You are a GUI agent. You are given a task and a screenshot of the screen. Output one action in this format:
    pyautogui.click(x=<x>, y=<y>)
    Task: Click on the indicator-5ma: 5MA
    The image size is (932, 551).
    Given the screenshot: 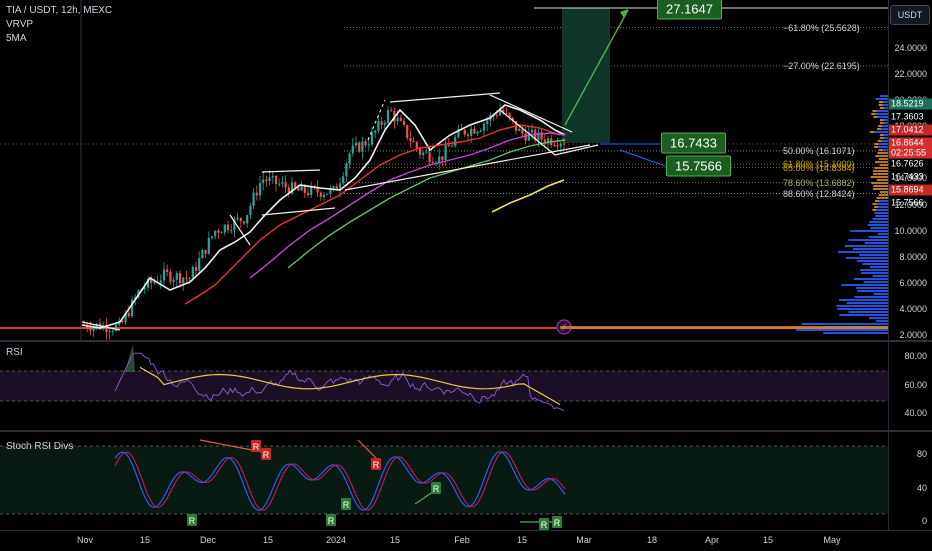 What is the action you would take?
    pyautogui.click(x=16, y=38)
    